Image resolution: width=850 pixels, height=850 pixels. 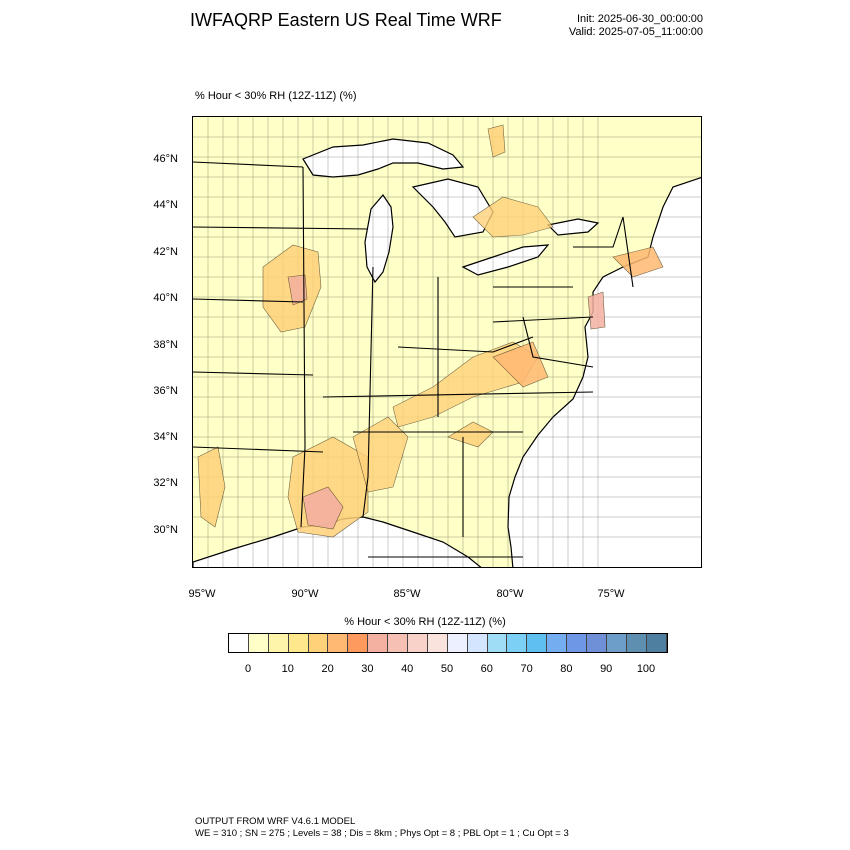 I want to click on lon-label: 90°W, so click(x=305, y=594).